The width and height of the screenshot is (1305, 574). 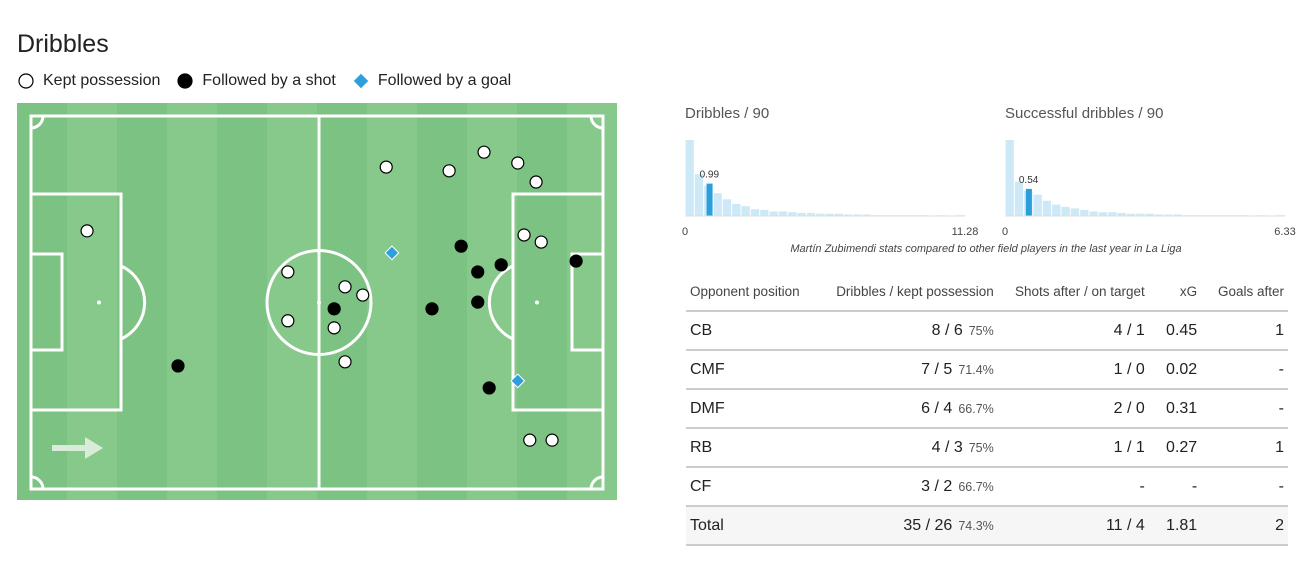 I want to click on dribbles-value: 3 / 2, so click(x=937, y=486).